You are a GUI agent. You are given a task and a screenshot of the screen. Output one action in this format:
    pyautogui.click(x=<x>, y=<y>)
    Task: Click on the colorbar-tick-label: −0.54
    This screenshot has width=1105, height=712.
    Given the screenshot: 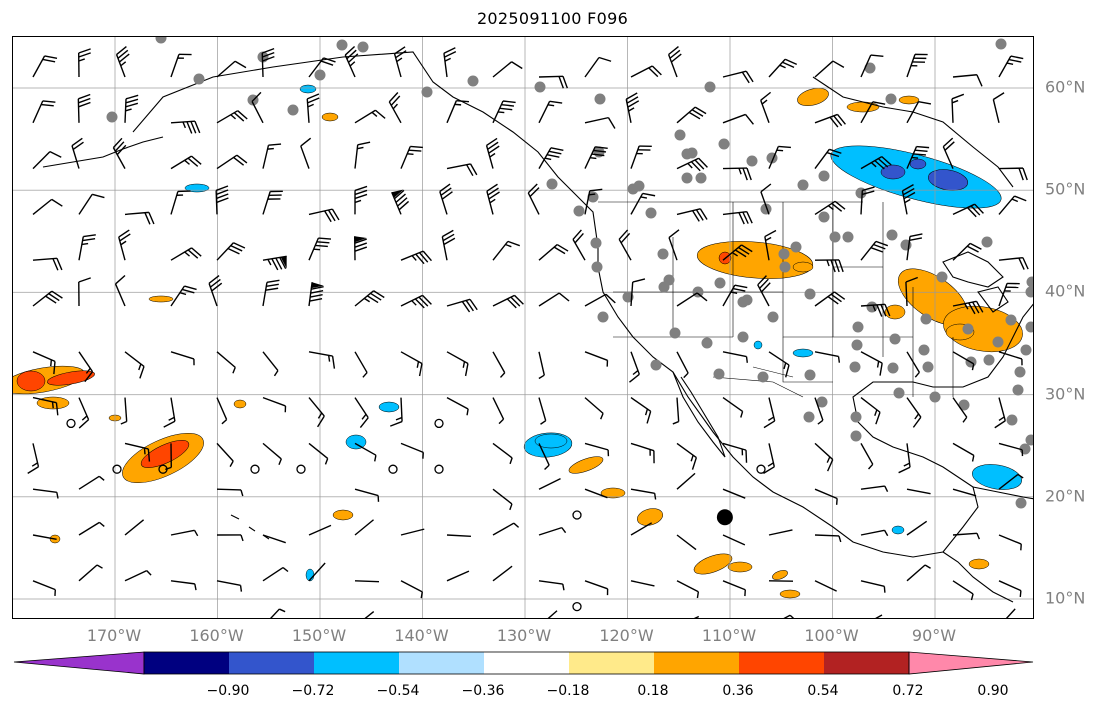 What is the action you would take?
    pyautogui.click(x=398, y=691)
    